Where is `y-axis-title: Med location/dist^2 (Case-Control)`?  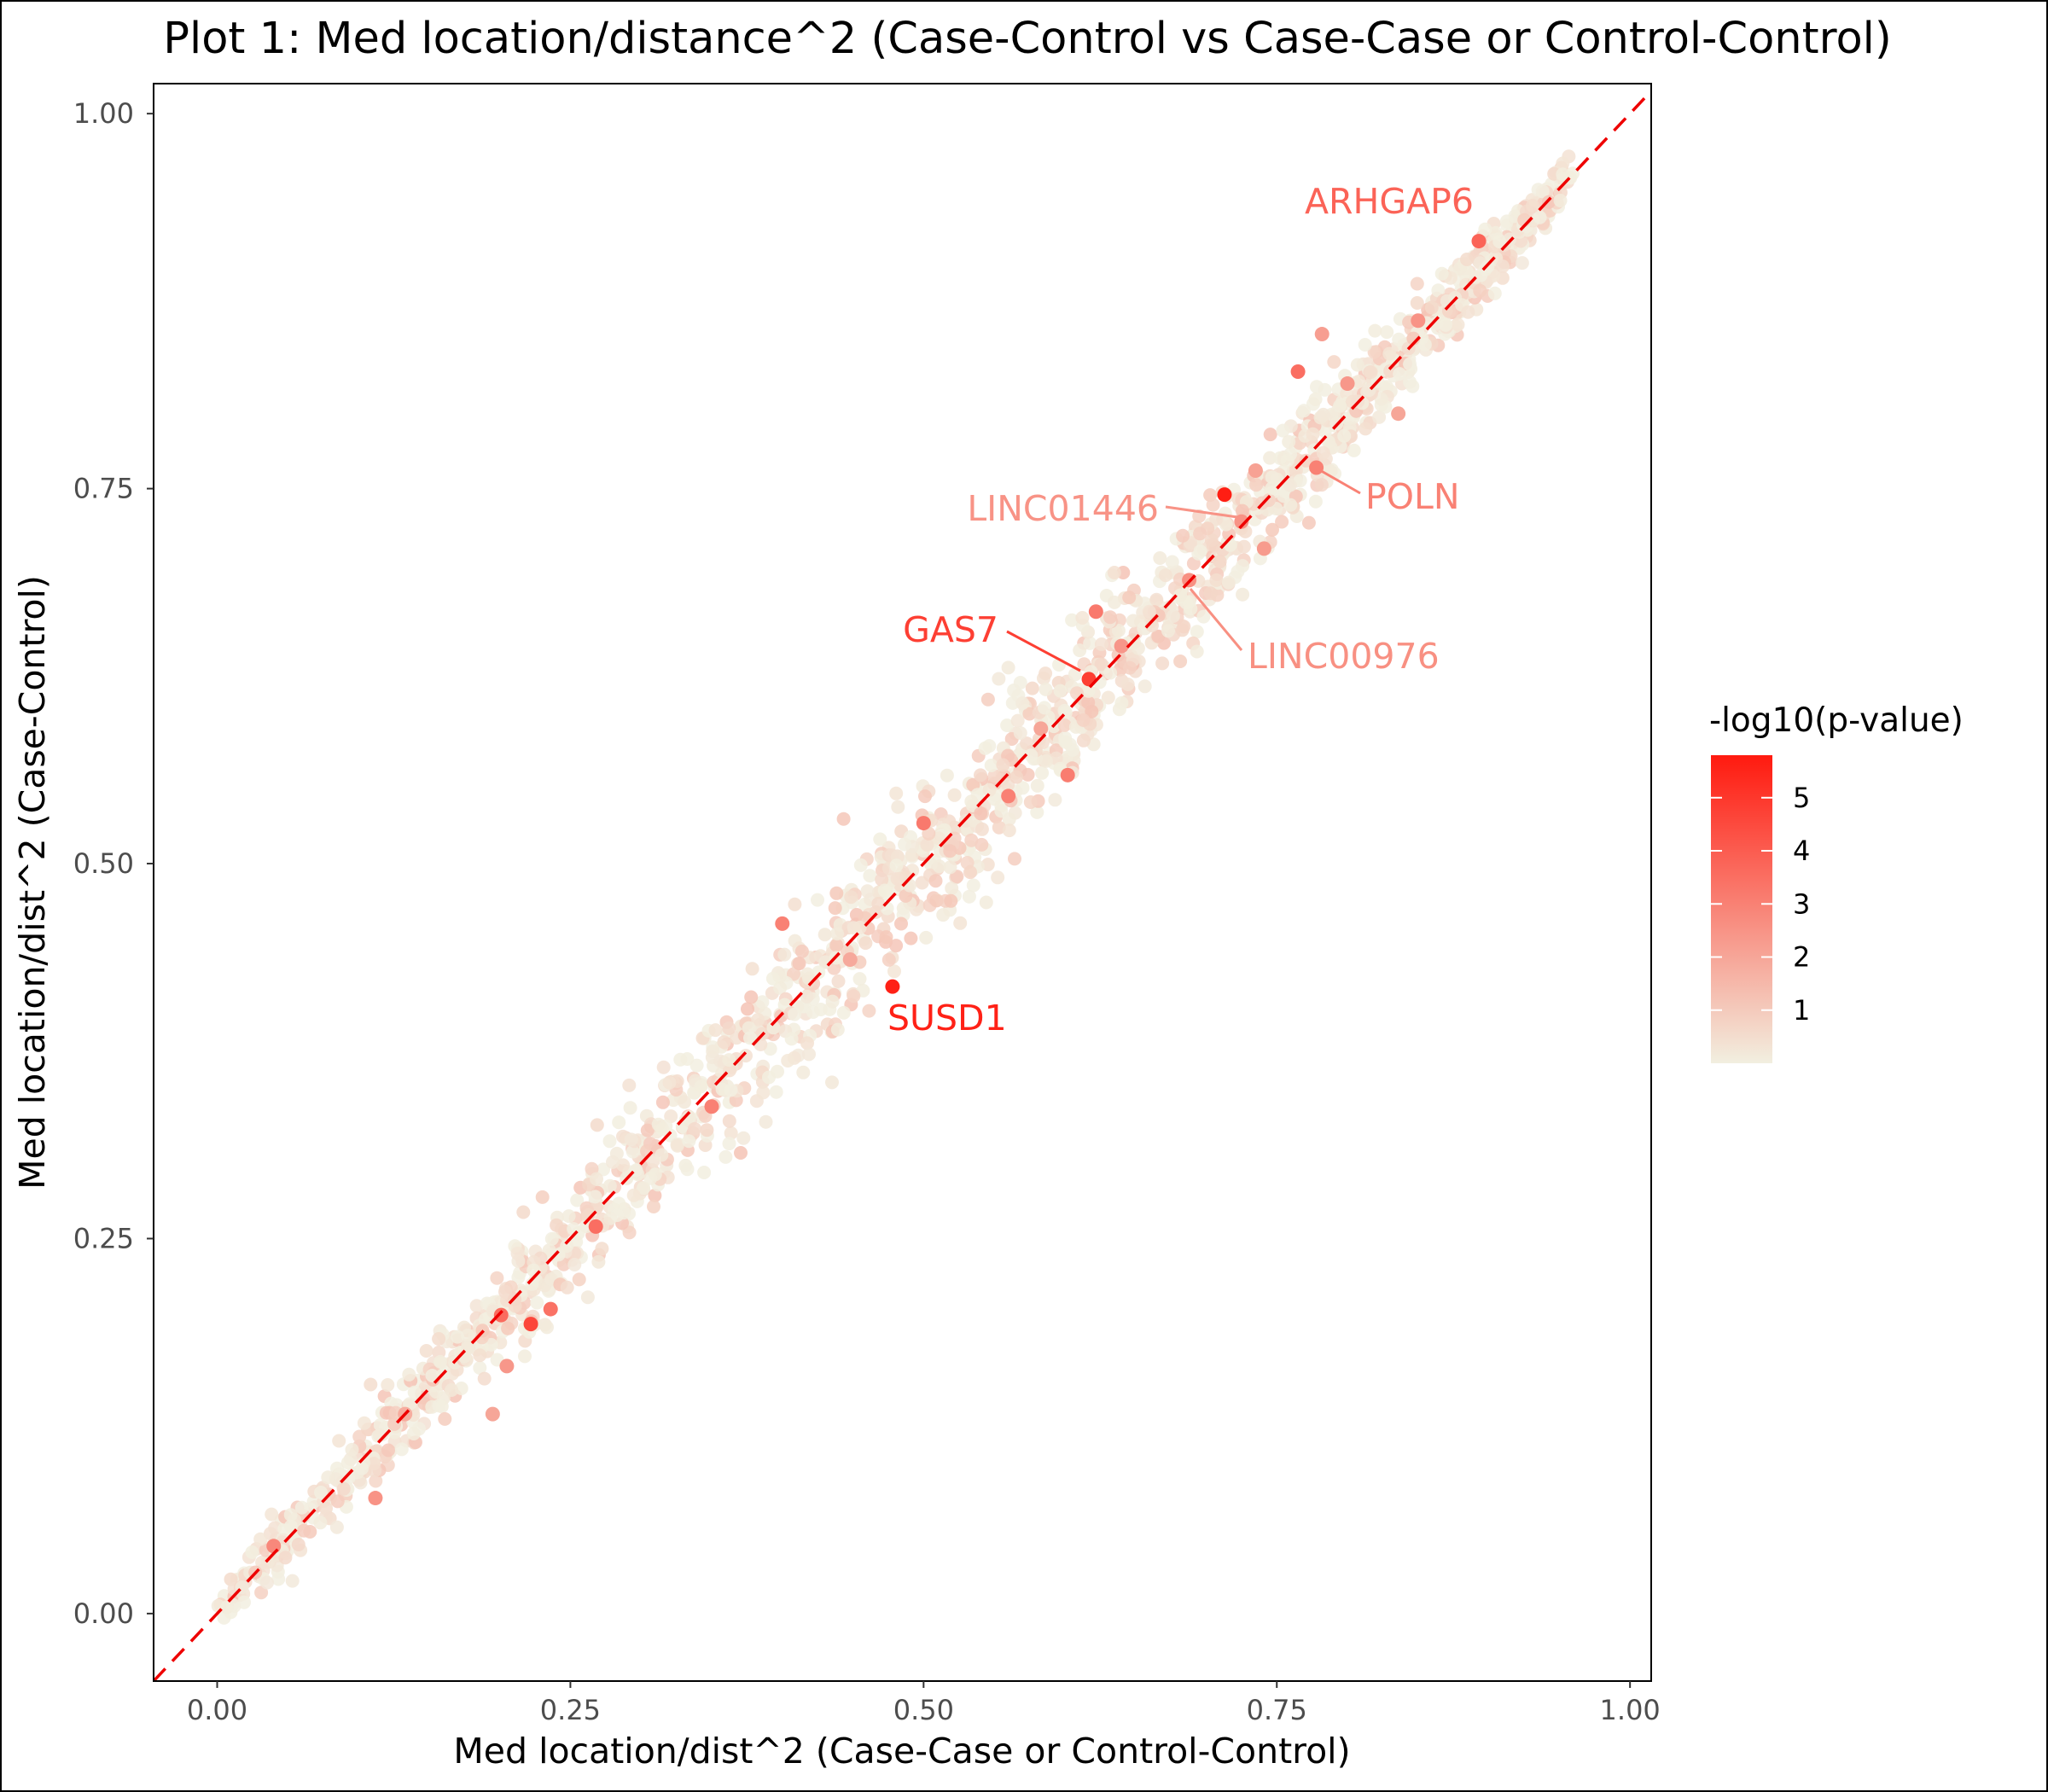
y-axis-title: Med location/dist^2 (Case-Control) is located at coordinates (32, 882).